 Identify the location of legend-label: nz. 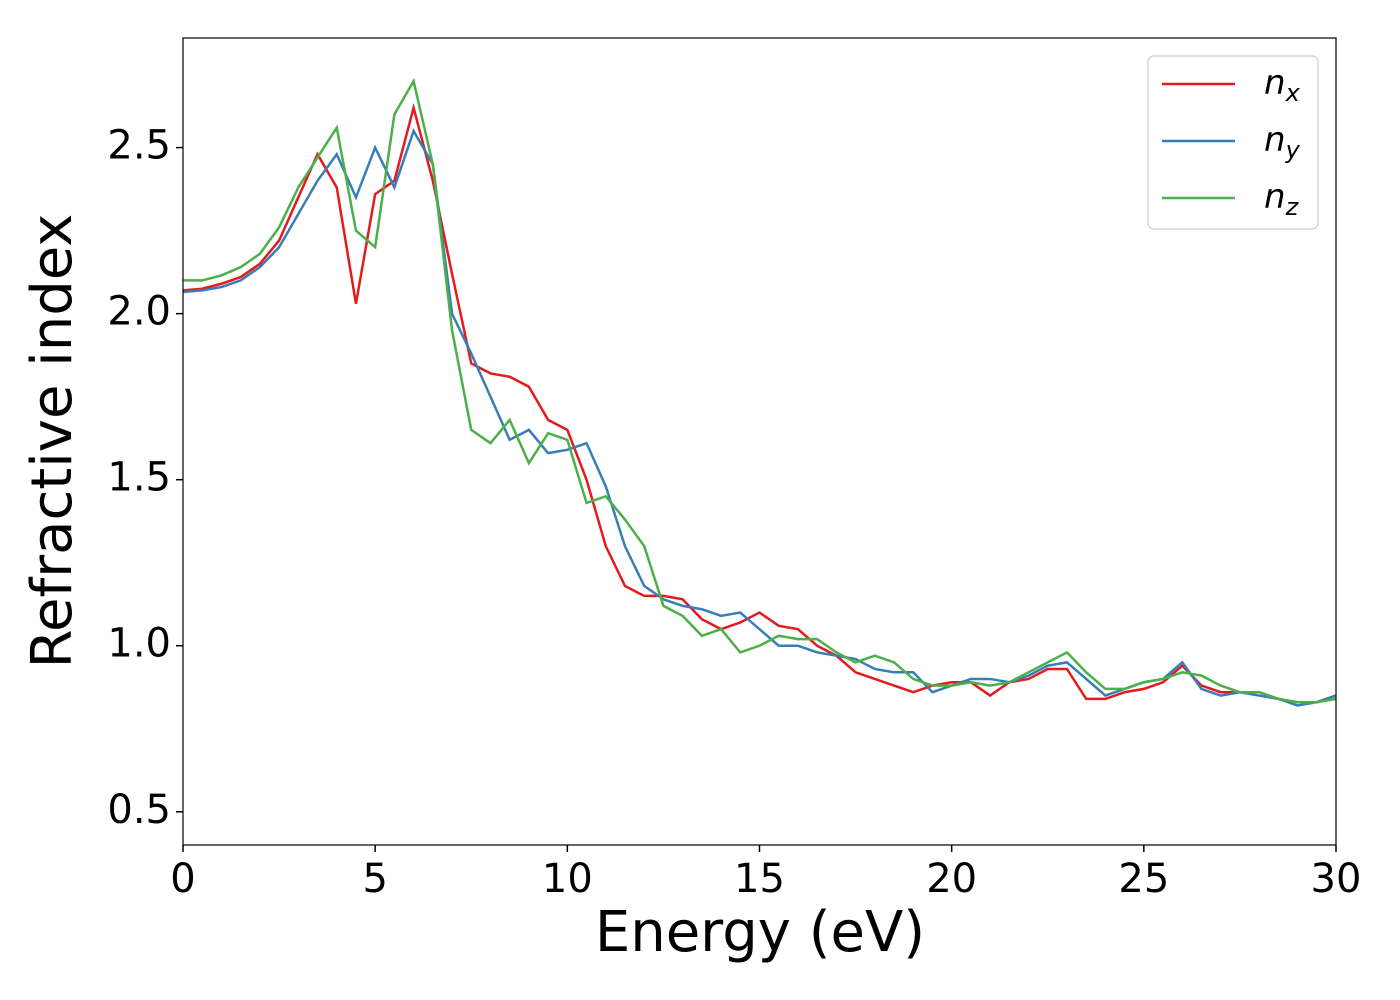
(1282, 199).